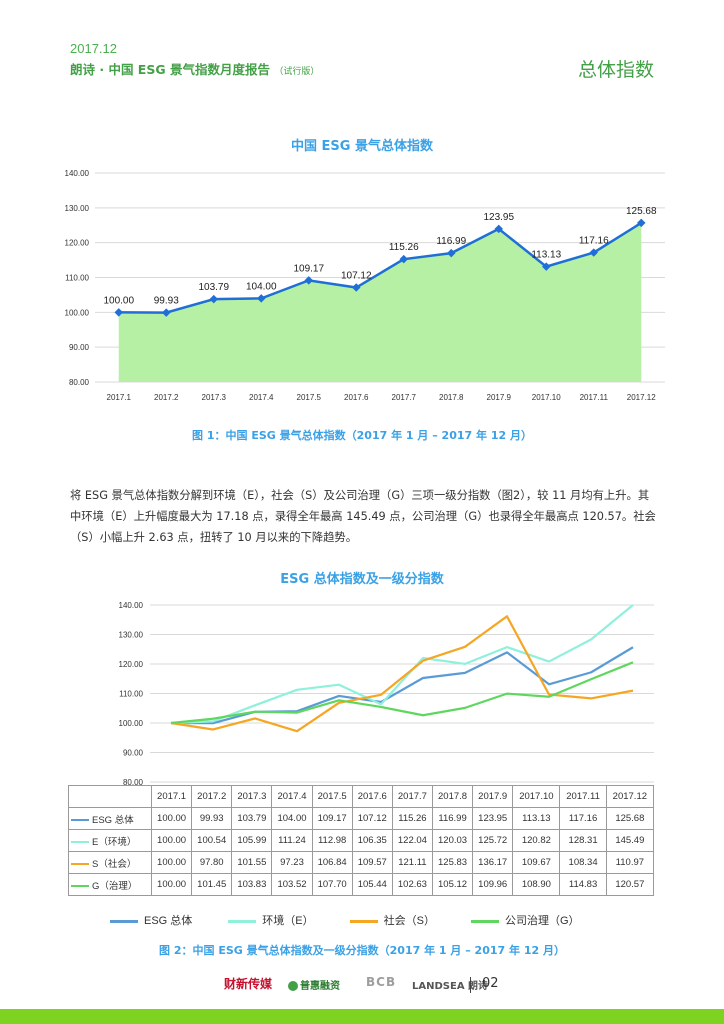  Describe the element at coordinates (372, 884) in the screenshot. I see `table-cell: 105.44` at that location.